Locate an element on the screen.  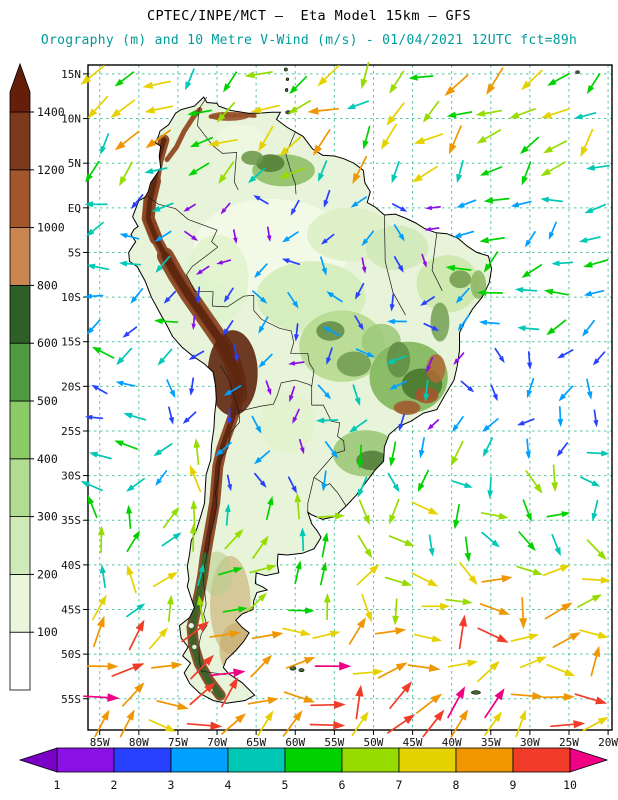
elevation-segment is located at coordinates (20, 256).